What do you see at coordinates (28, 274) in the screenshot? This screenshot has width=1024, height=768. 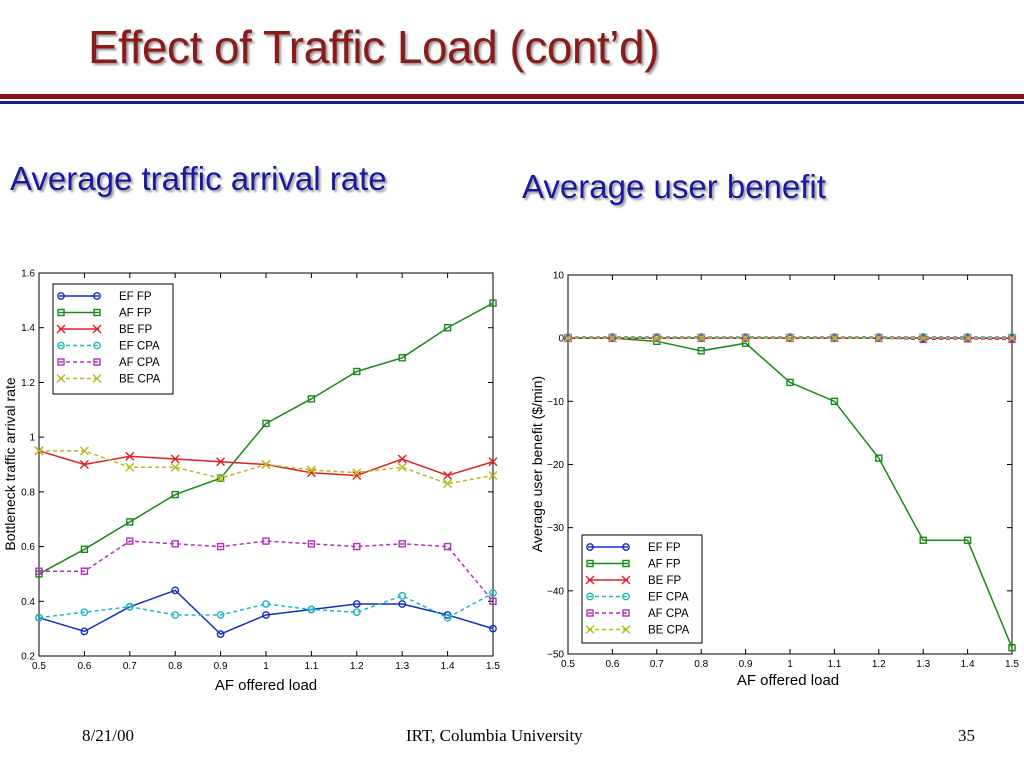 I see `y-tick-label: 1.6` at bounding box center [28, 274].